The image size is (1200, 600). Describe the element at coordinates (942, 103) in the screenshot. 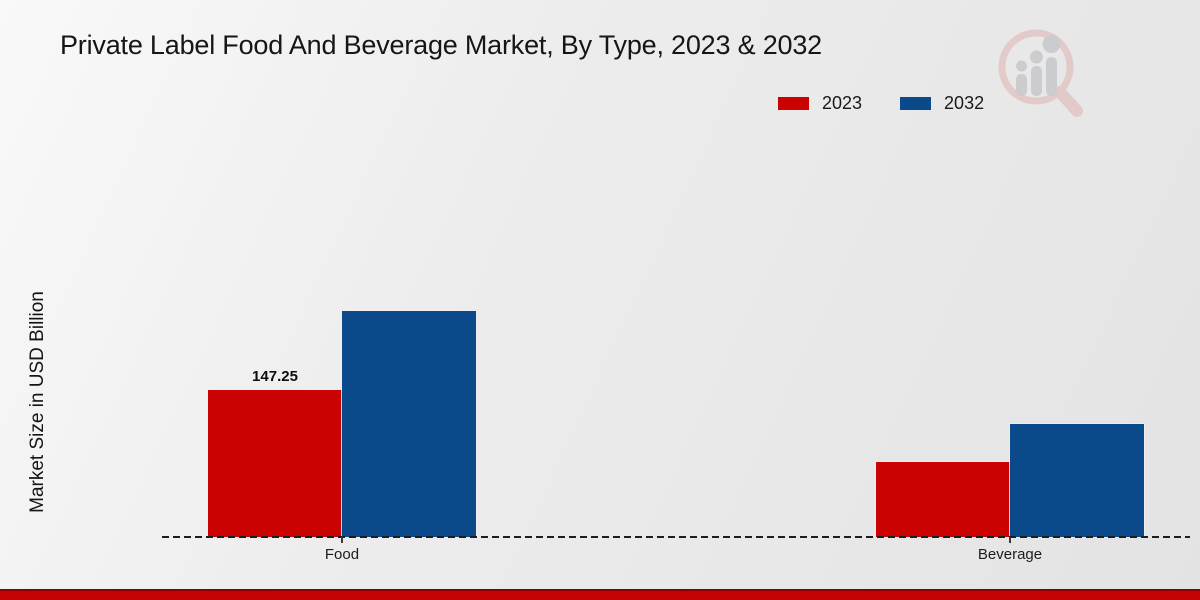

I see `legend-item-2032: 2032` at that location.